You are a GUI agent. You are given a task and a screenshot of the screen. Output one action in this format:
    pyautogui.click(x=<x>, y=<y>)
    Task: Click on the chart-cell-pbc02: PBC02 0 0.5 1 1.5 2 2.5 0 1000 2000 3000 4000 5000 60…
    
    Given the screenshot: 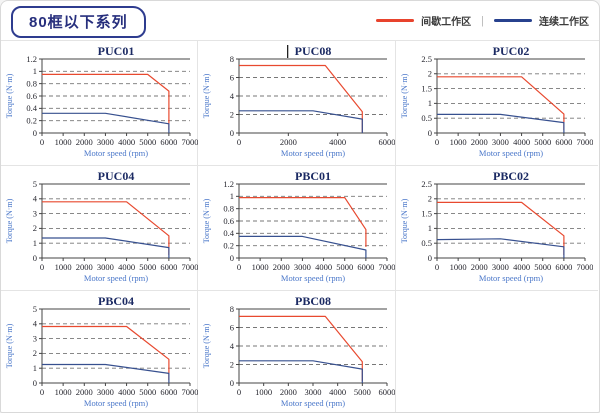 What is the action you would take?
    pyautogui.click(x=497, y=228)
    